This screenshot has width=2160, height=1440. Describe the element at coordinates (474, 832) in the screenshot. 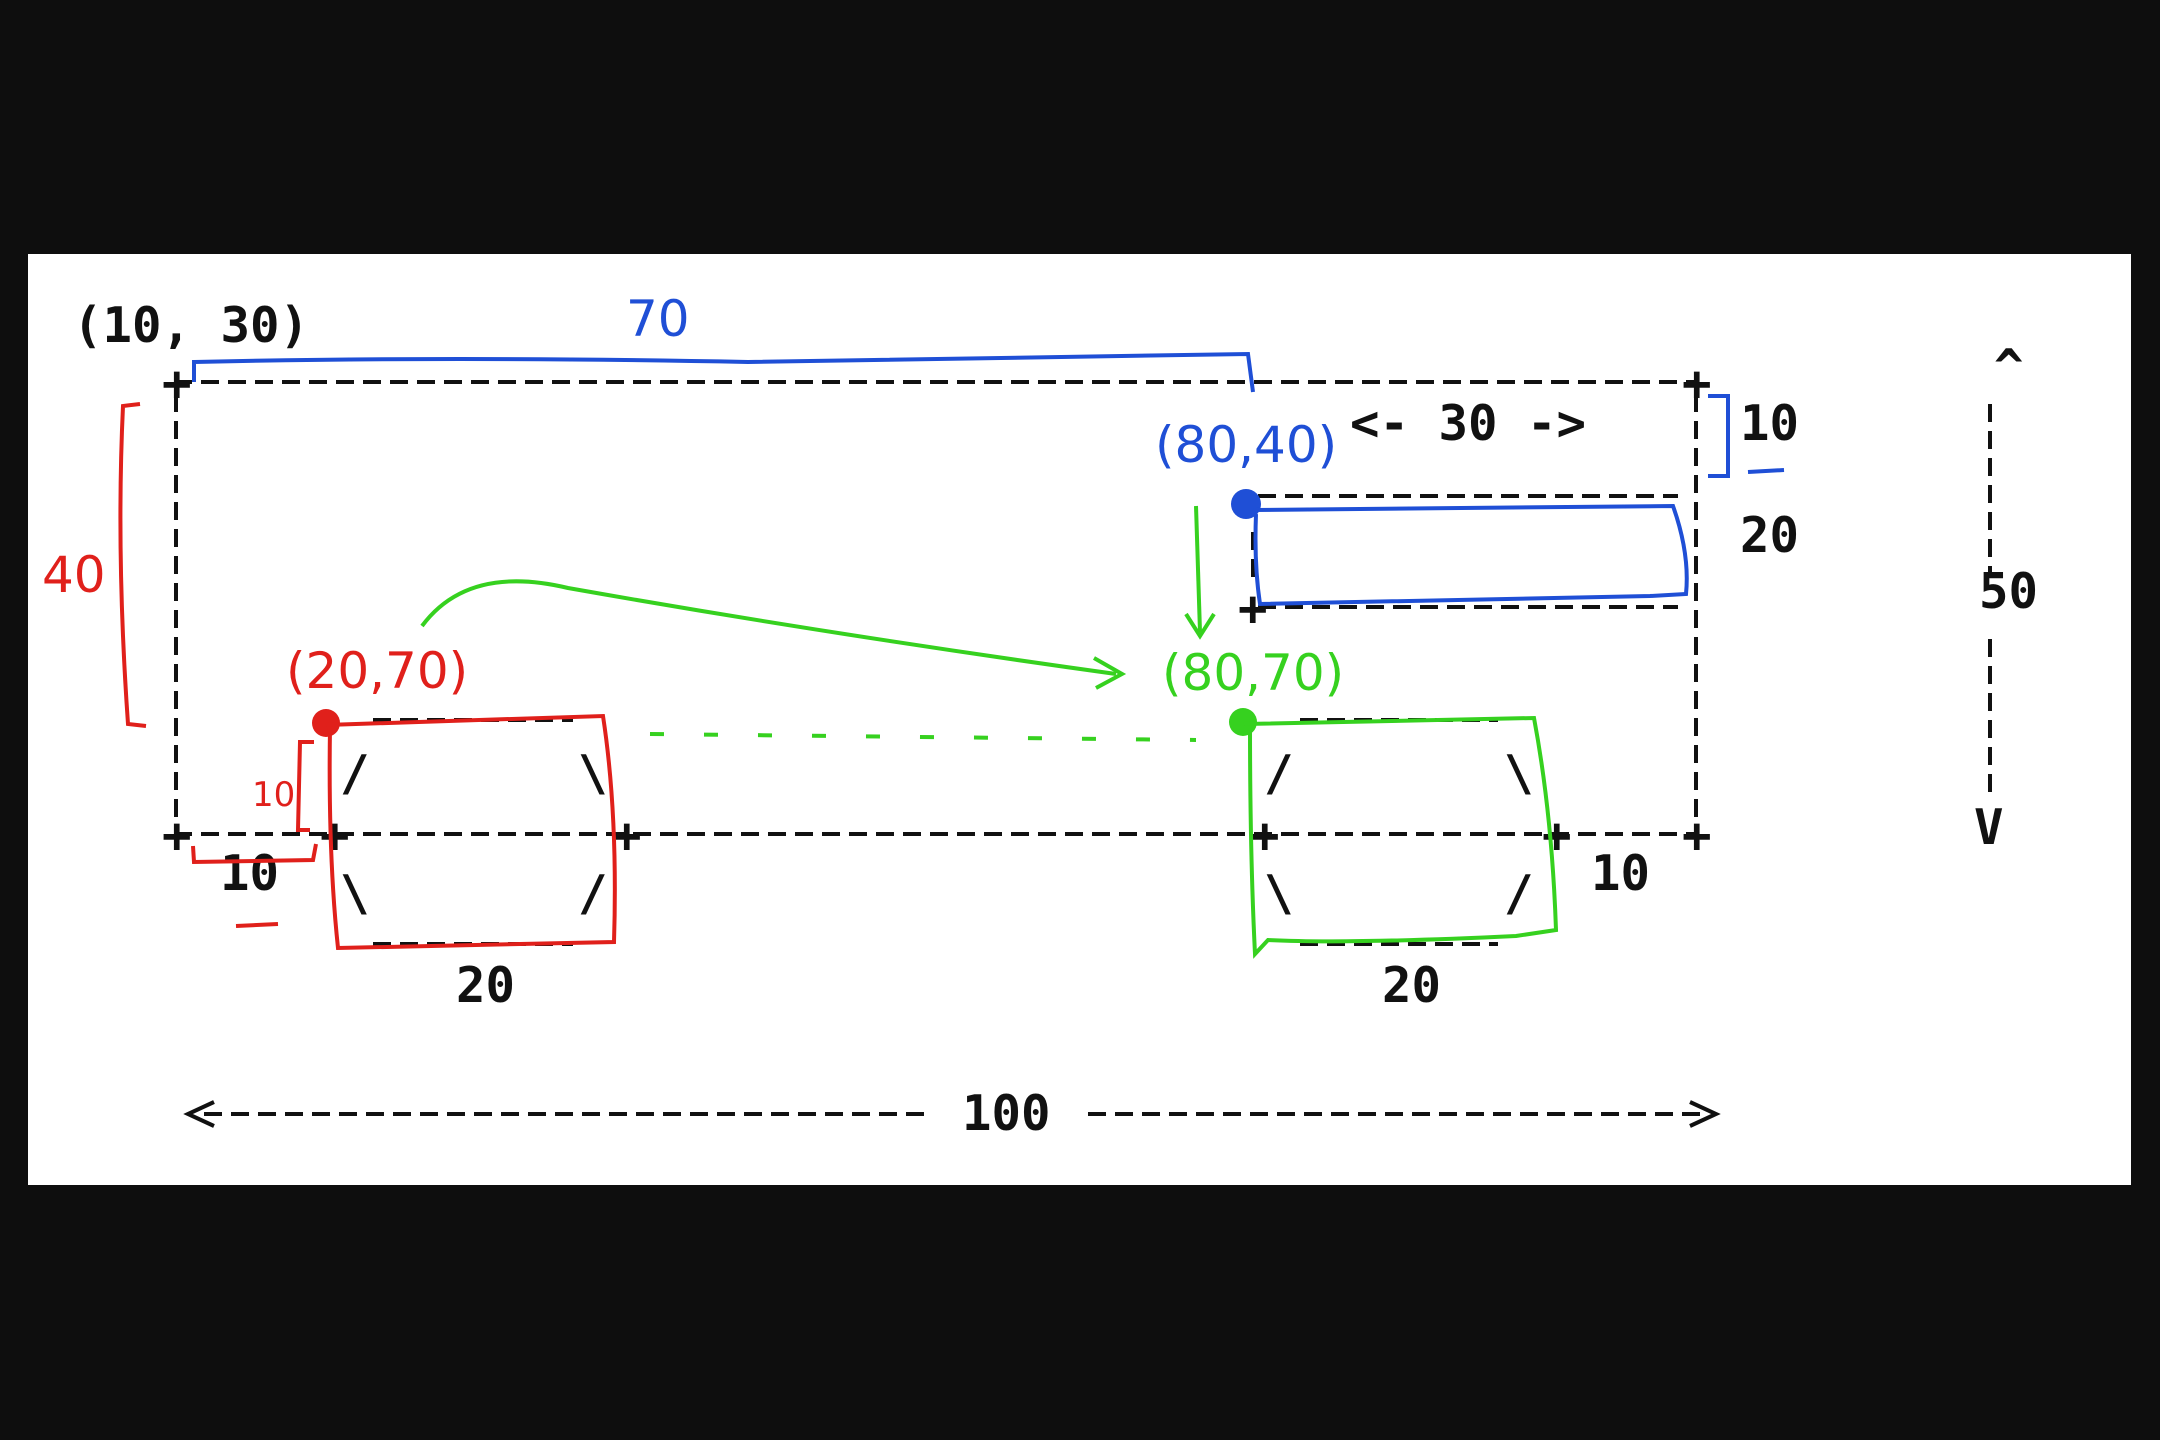

I see `left-wheel-ascii: / \ \ /` at that location.